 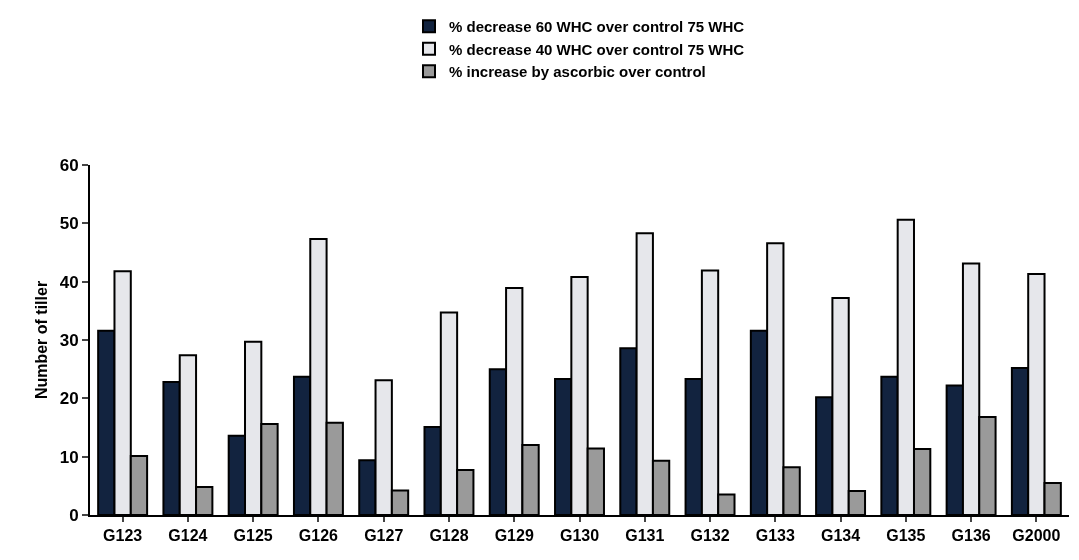 I want to click on y-tick-label: 10, so click(x=69, y=457).